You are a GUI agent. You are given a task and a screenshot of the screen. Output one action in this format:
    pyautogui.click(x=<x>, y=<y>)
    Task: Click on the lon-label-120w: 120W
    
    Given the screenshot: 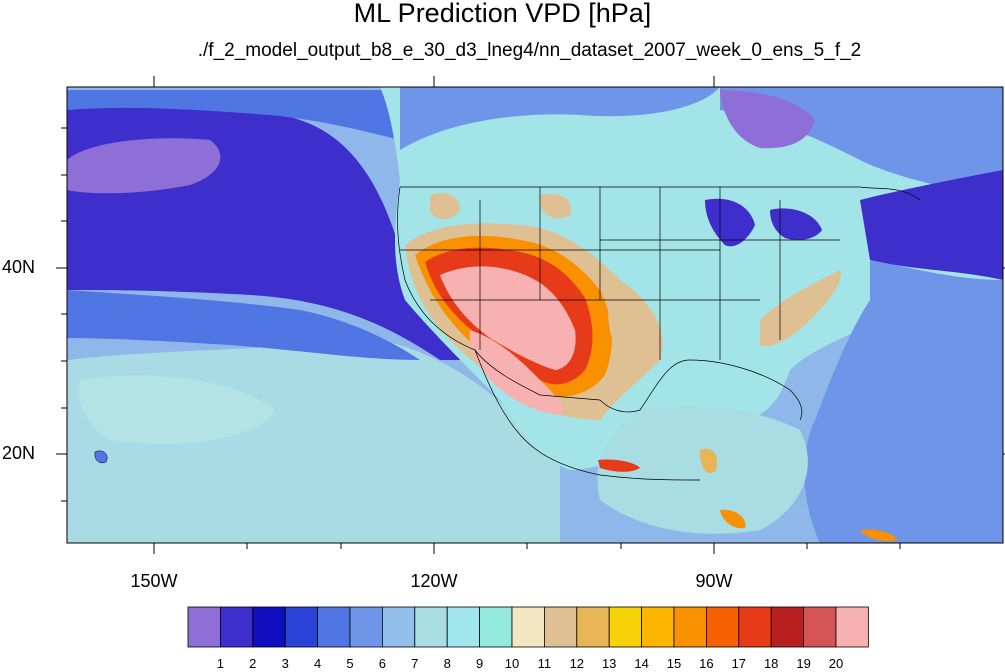 What is the action you would take?
    pyautogui.click(x=434, y=581)
    